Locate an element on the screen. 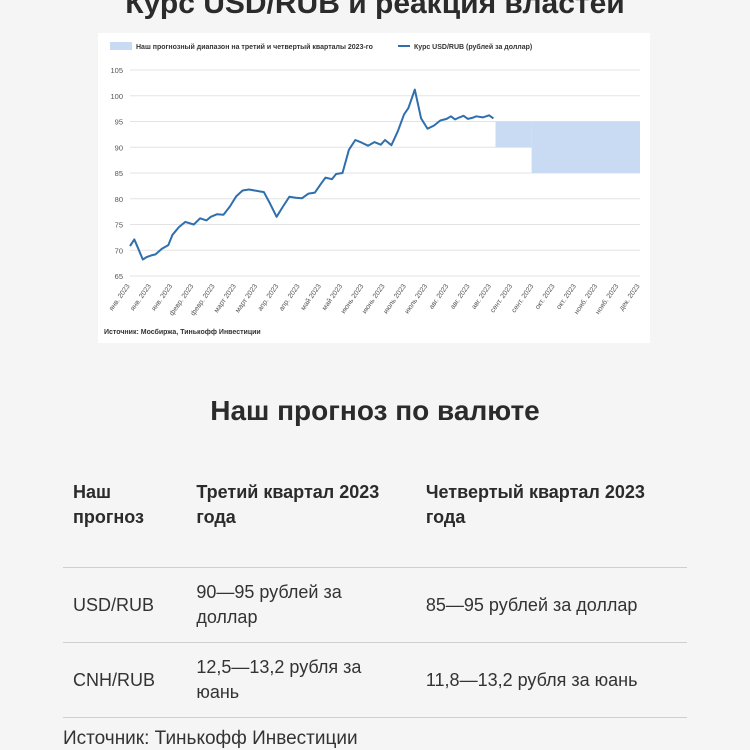  table-cell: 85—95 рублей за доллар is located at coordinates (531, 604).